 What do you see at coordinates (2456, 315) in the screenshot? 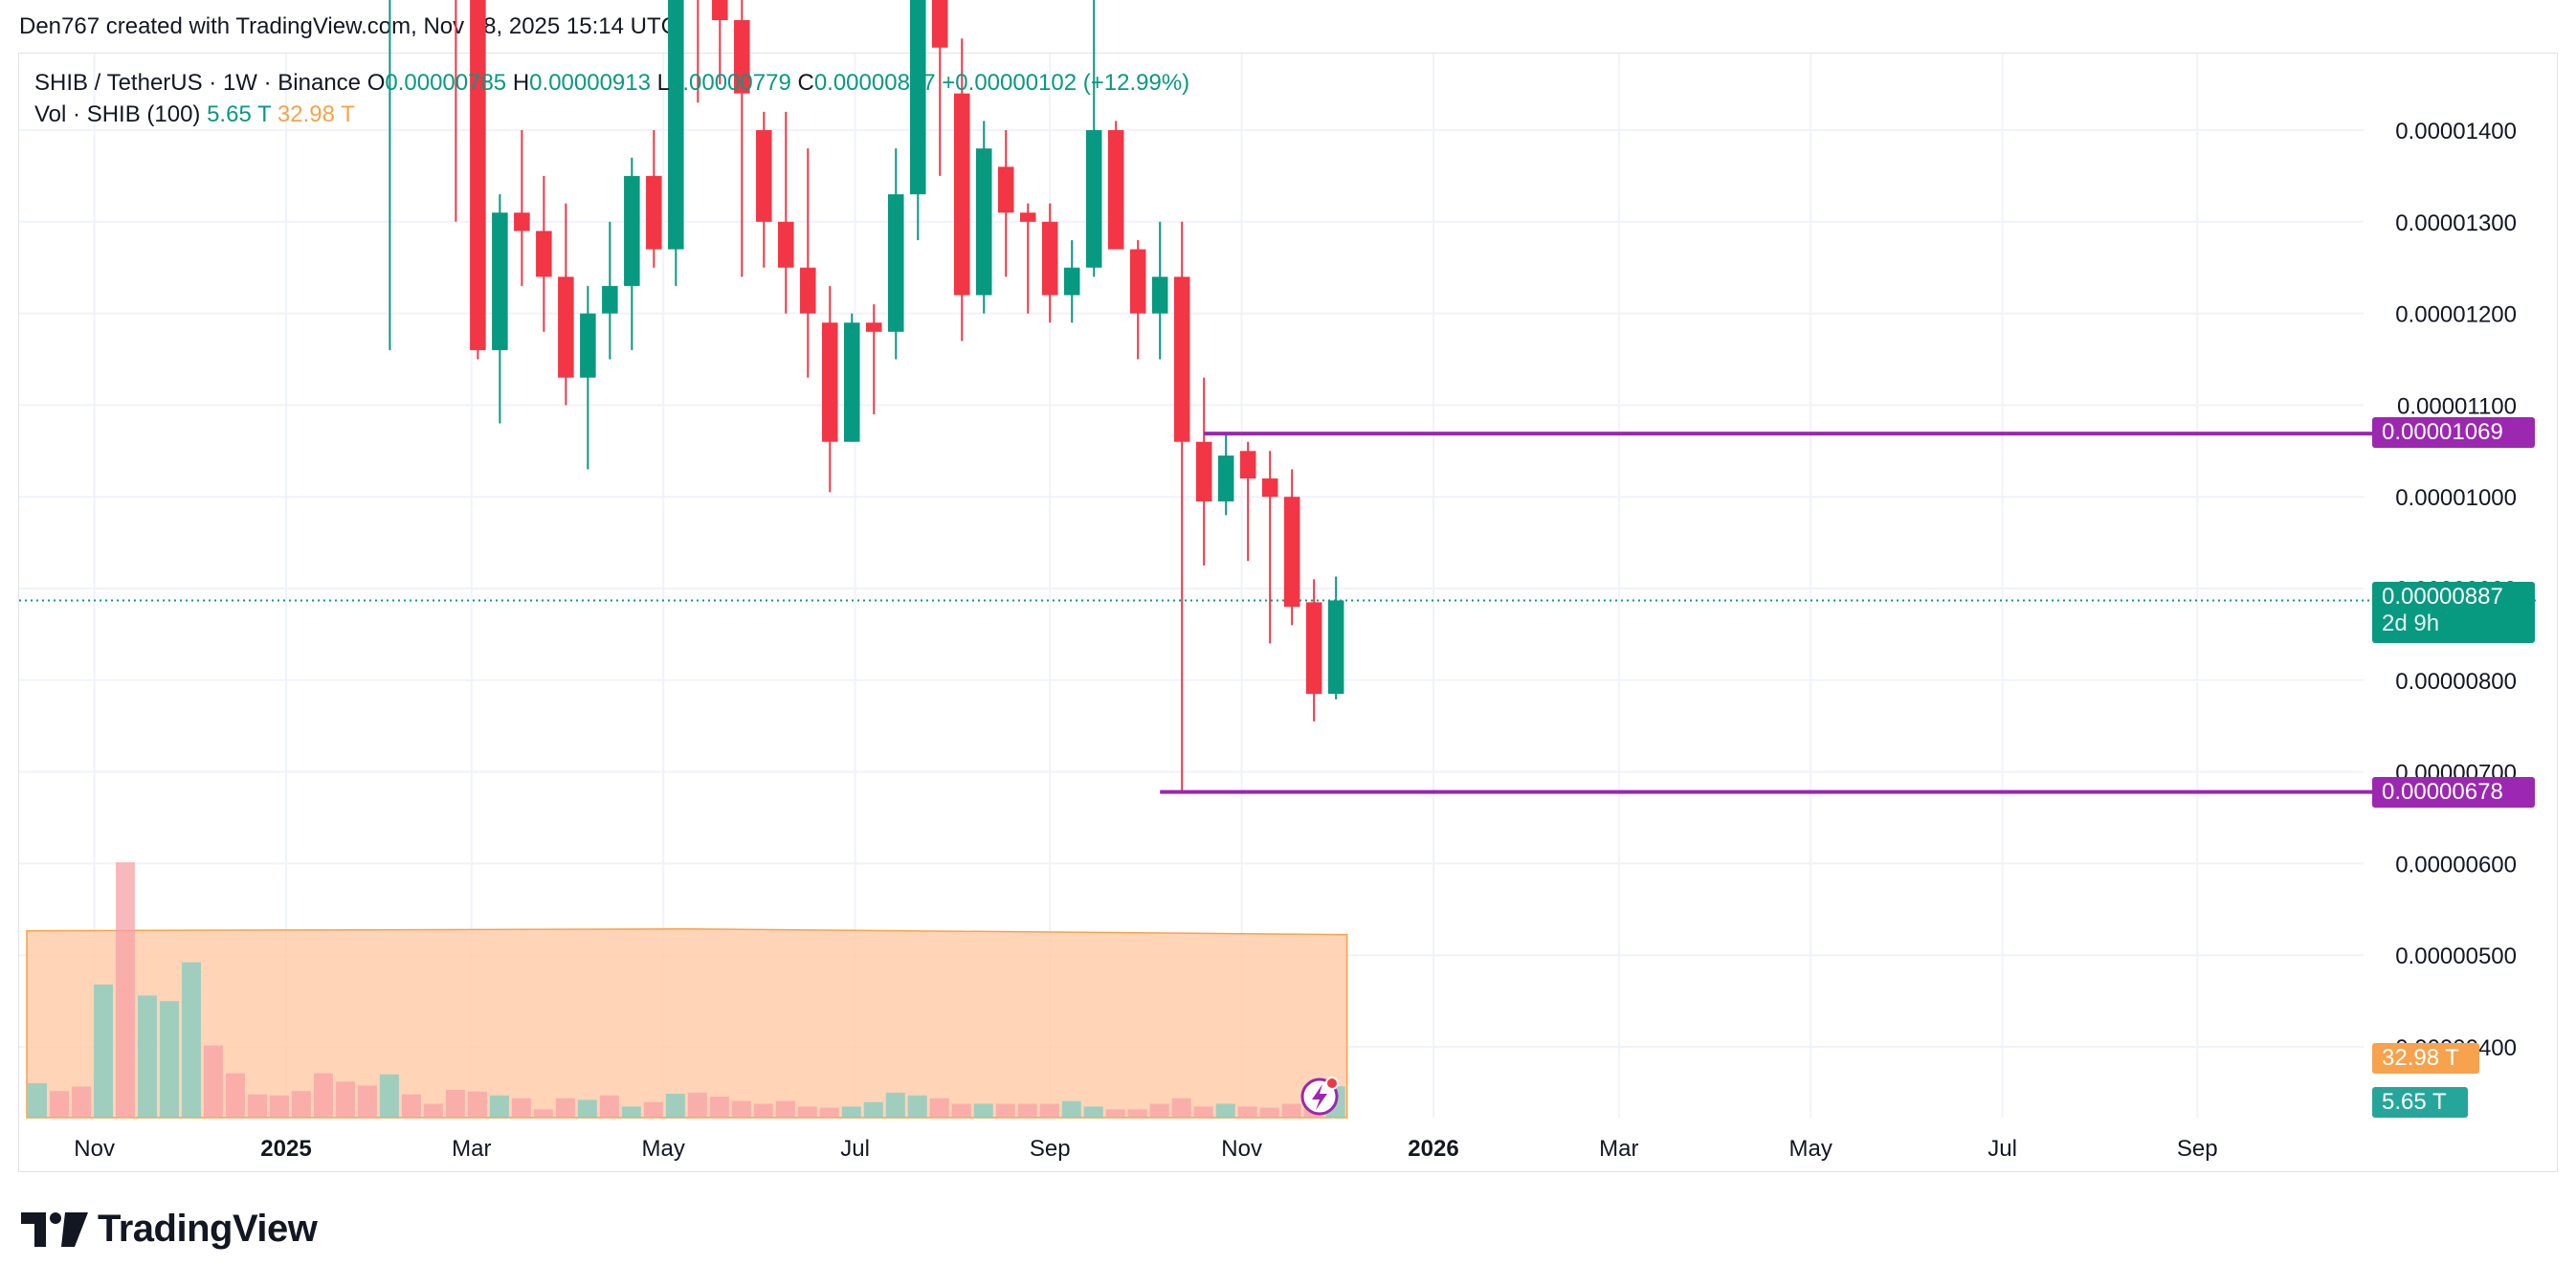
I see `y-tick-label: 0.00001200` at bounding box center [2456, 315].